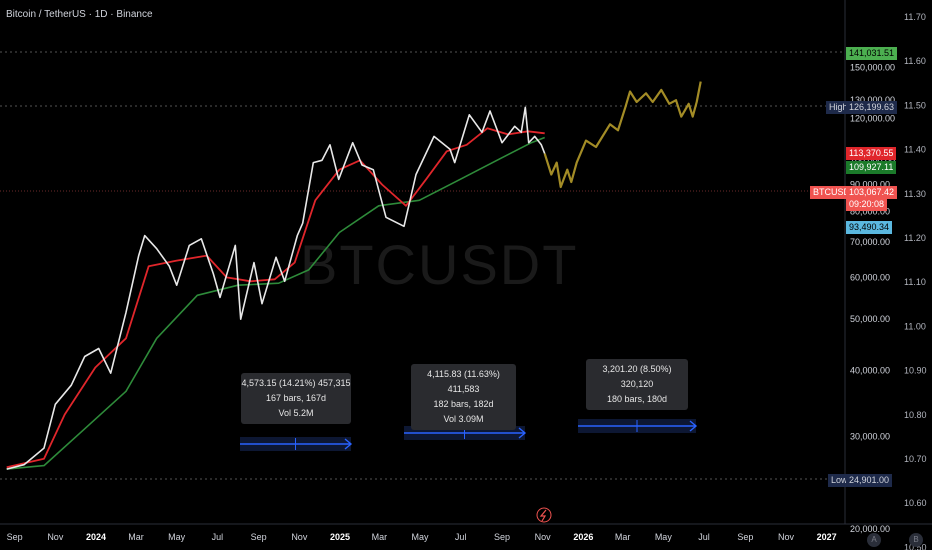 This screenshot has width=932, height=550. I want to click on tag-ema-green: 109,927.11, so click(871, 167).